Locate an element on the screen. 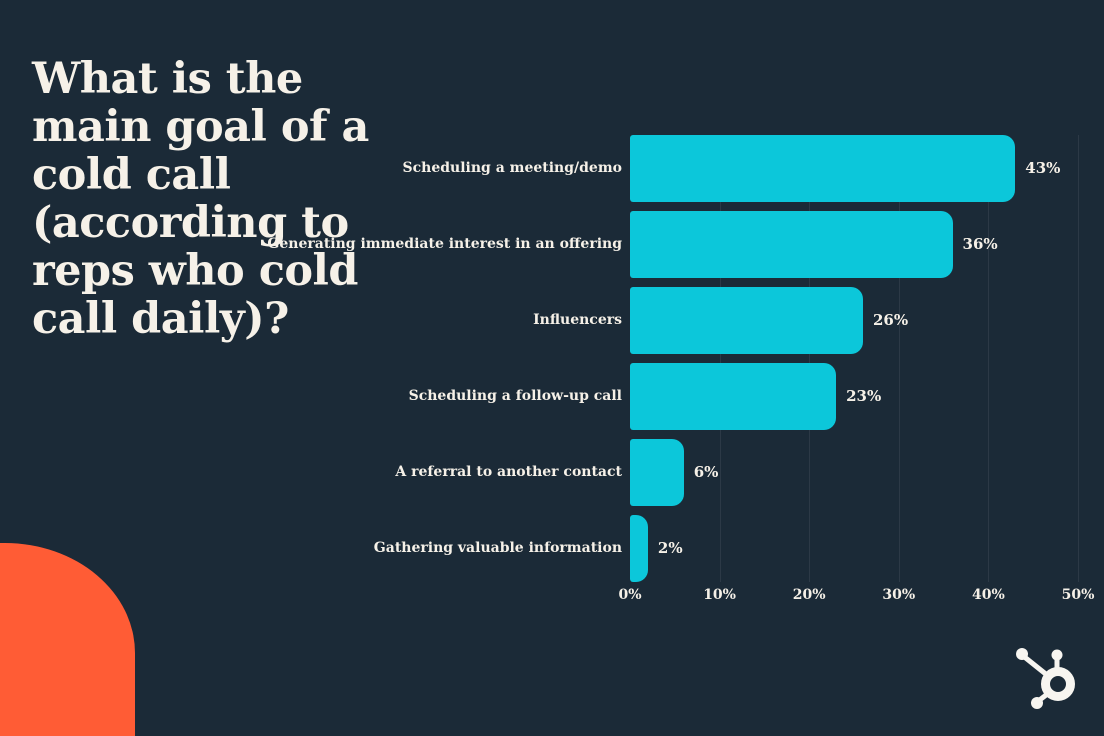 The height and width of the screenshot is (736, 1104). category-label: Scheduling a meeting/demo is located at coordinates (512, 168).